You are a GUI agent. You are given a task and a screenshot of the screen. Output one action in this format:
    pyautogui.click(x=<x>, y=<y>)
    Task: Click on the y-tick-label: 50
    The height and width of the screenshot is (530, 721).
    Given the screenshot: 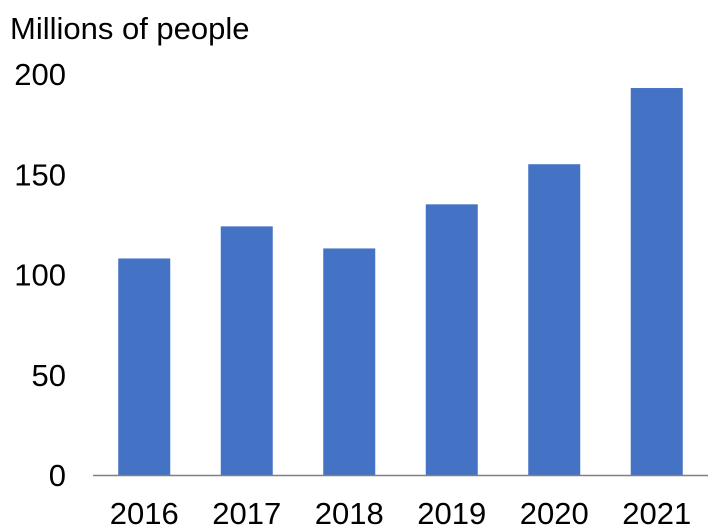 What is the action you would take?
    pyautogui.click(x=49, y=375)
    